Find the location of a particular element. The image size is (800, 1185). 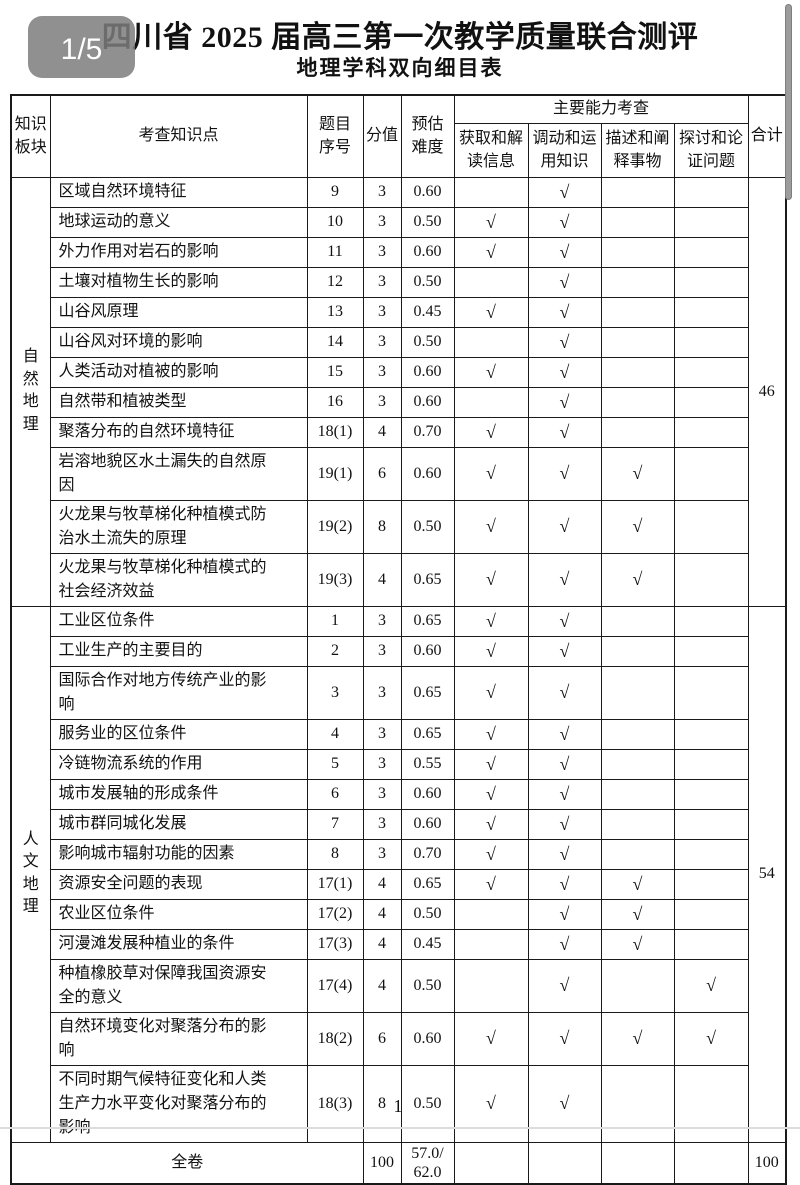

document-subtitle: 地理学科双向细目表 is located at coordinates (400, 68).